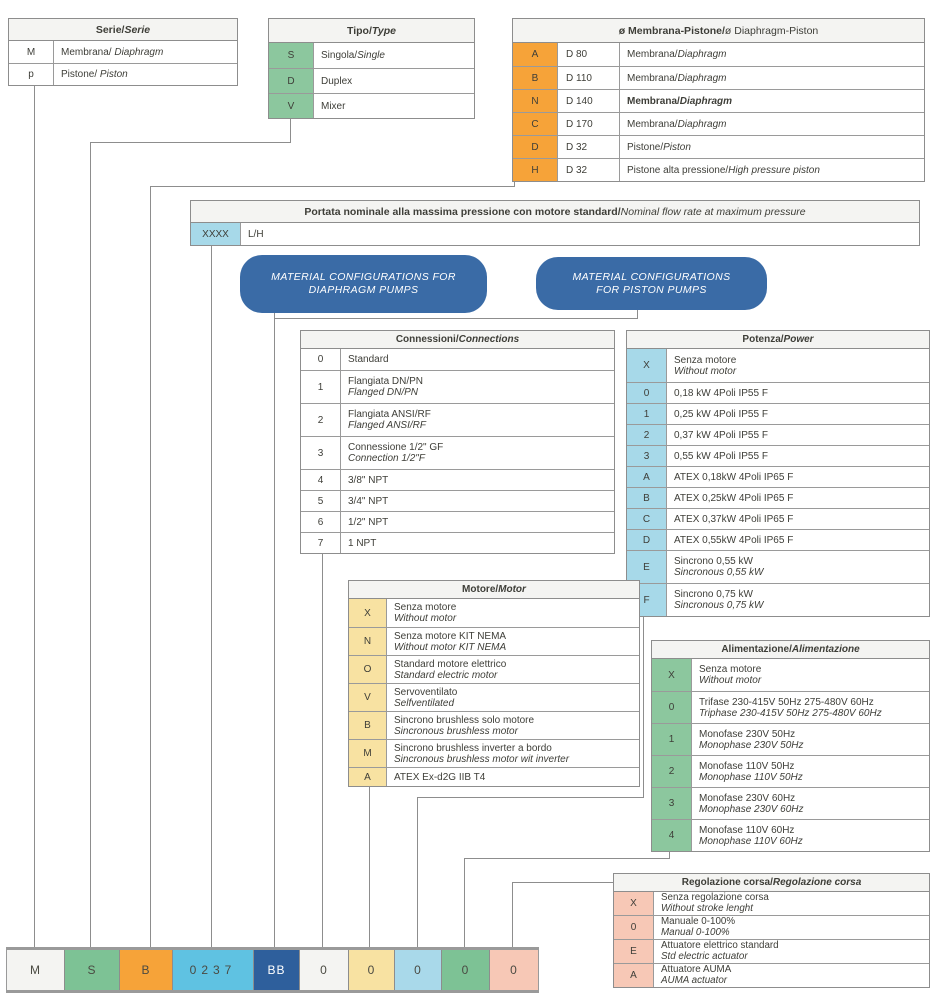 The width and height of the screenshot is (932, 1000). I want to click on key-cell: M, so click(368, 753).